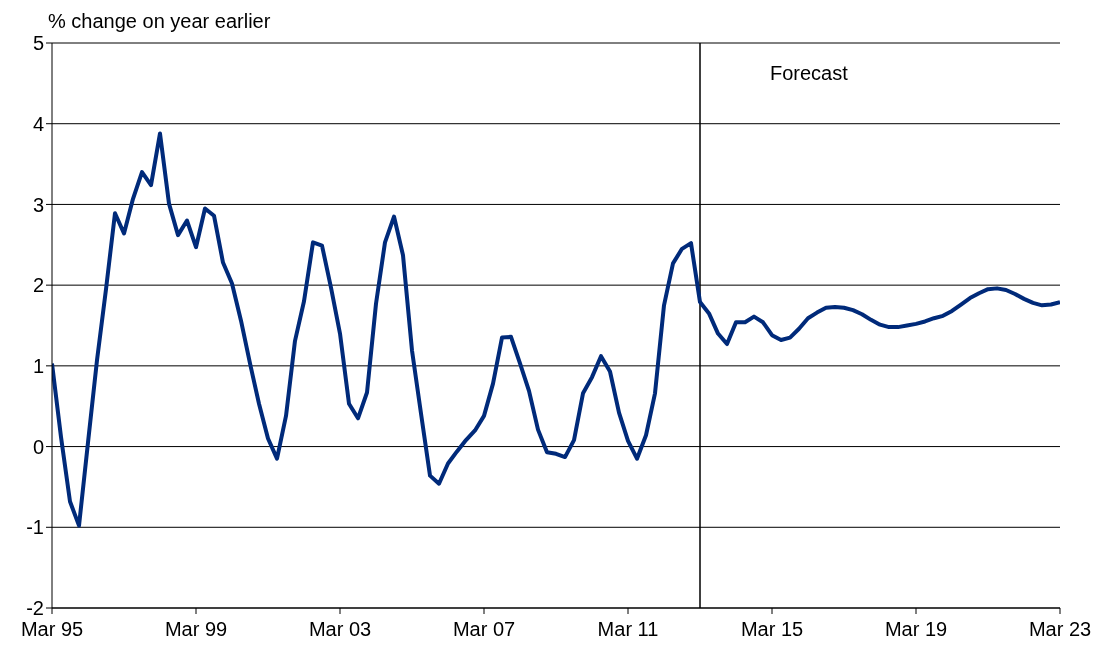  Describe the element at coordinates (916, 629) in the screenshot. I see `x-tick-label: Mar 19` at that location.